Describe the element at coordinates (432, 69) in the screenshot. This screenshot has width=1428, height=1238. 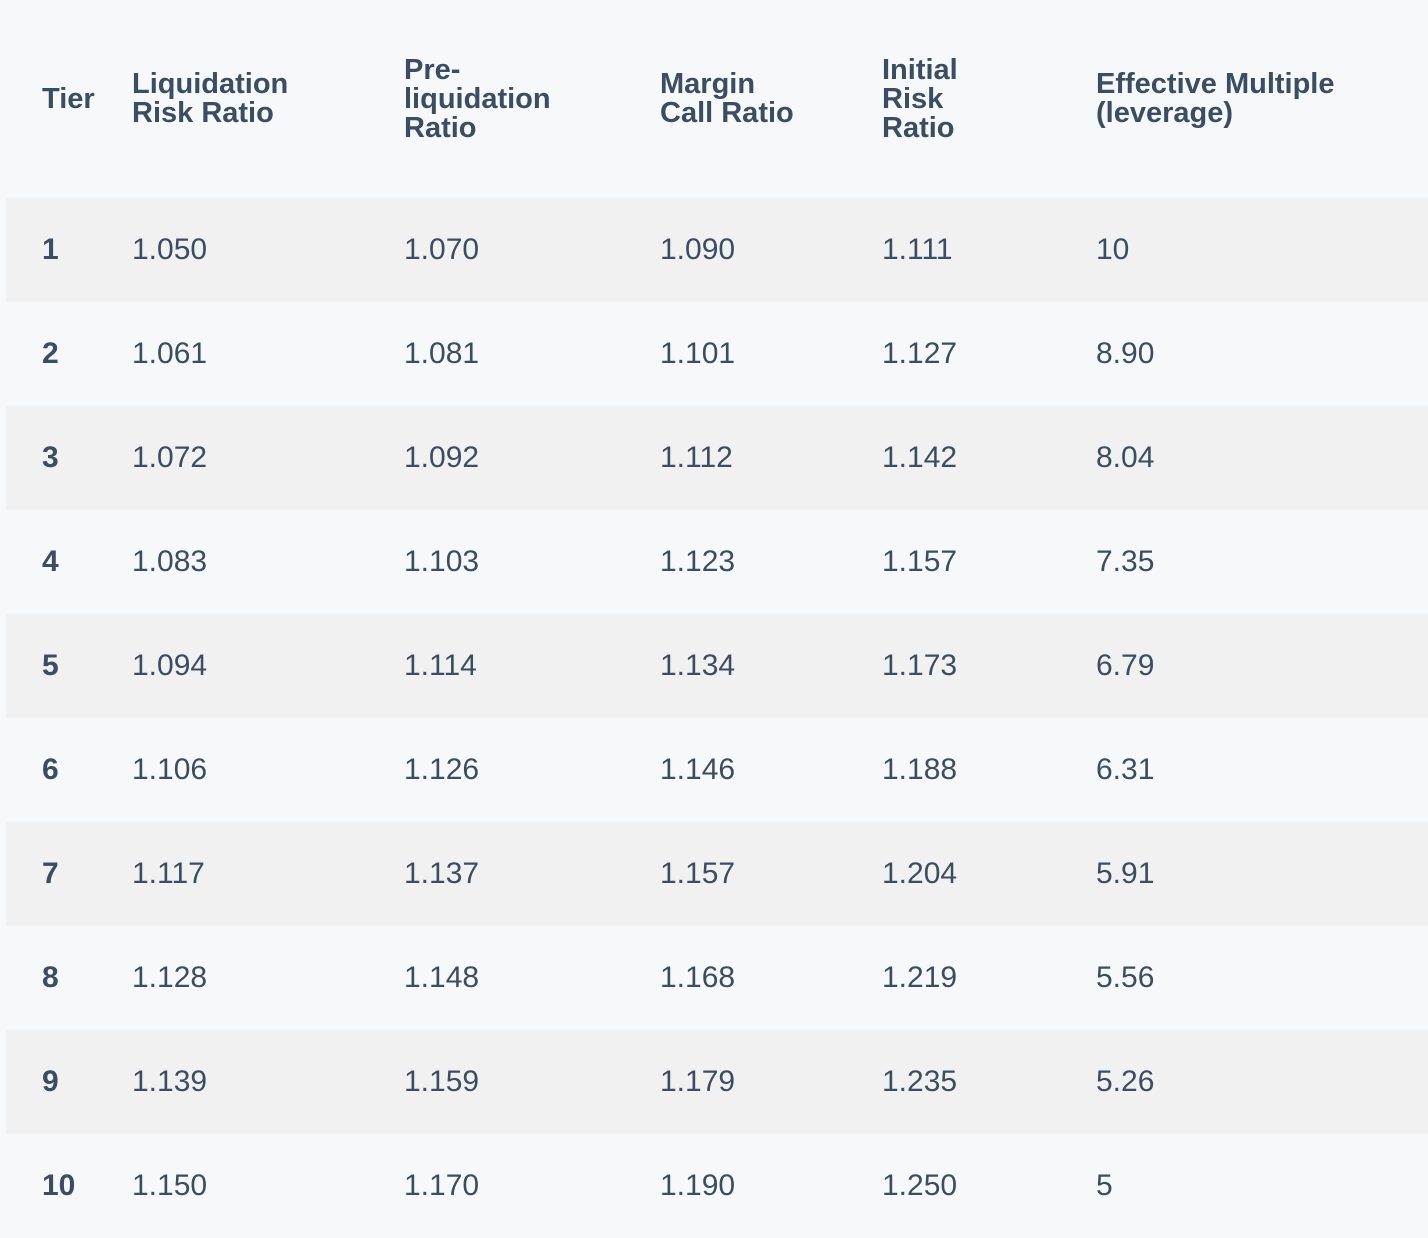
I see `header-line: Pre-` at that location.